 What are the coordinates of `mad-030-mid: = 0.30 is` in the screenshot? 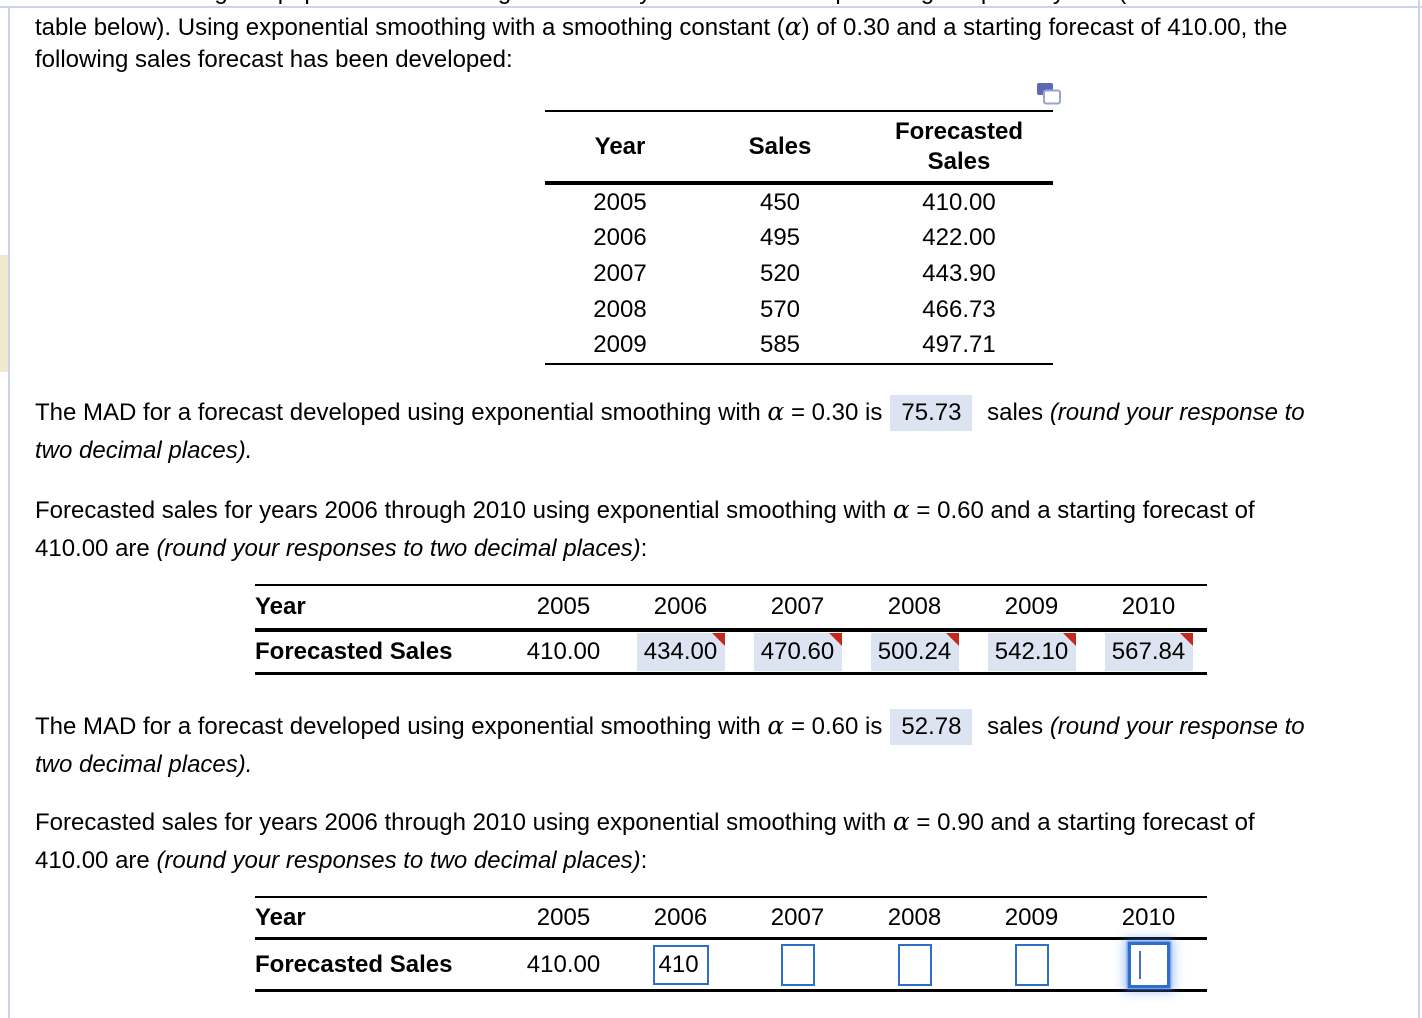 It's located at (833, 412).